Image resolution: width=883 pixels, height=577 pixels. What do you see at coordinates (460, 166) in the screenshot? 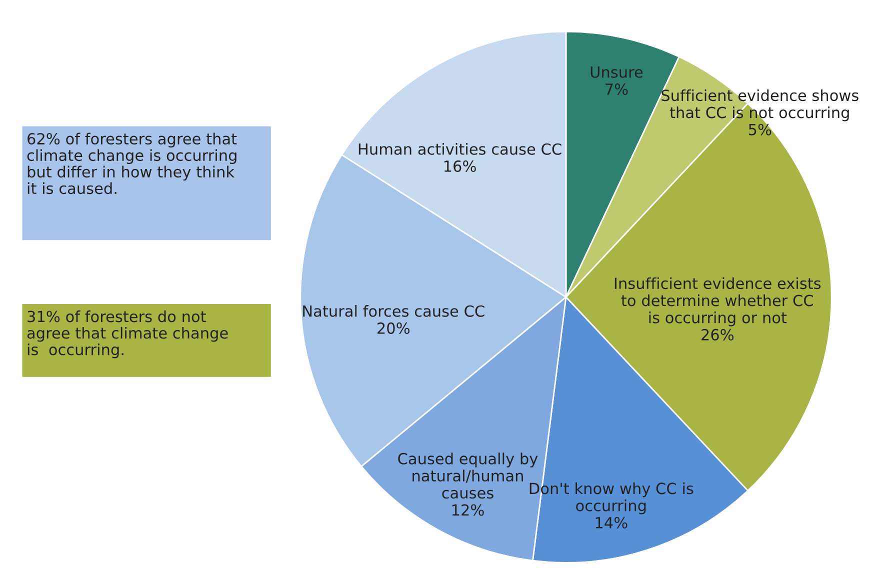
I see `data-label: 16%` at bounding box center [460, 166].